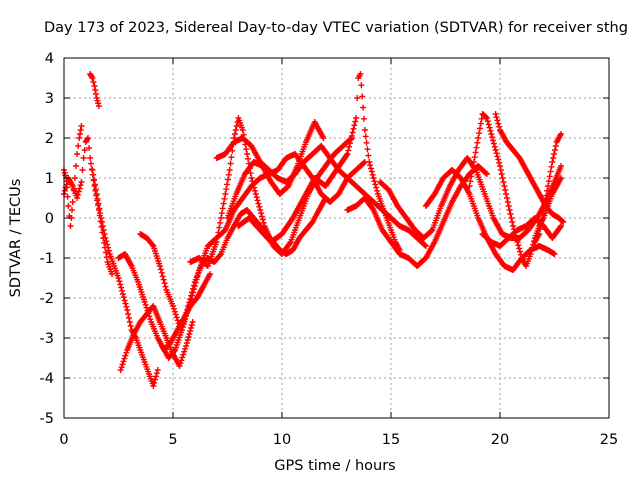 This screenshot has height=480, width=640. I want to click on y-tick-label: 3, so click(49, 99).